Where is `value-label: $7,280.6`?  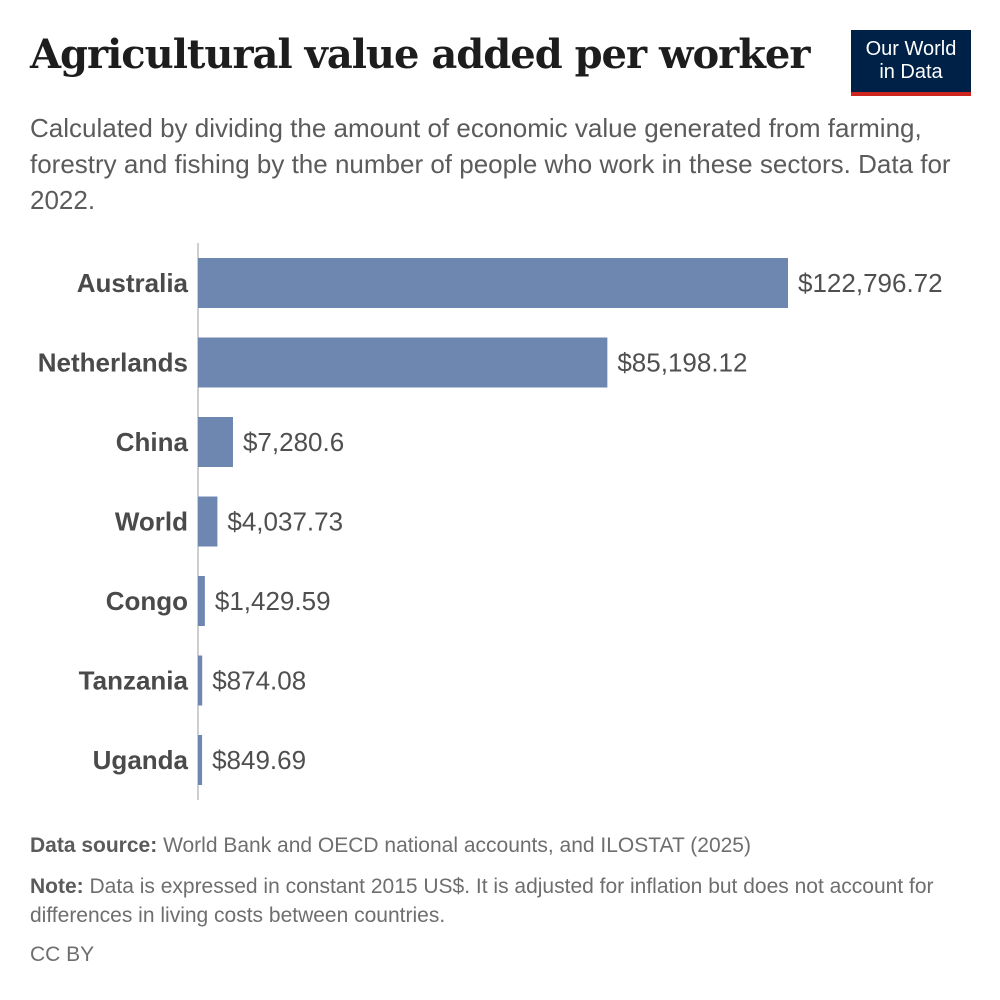 value-label: $7,280.6 is located at coordinates (293, 442).